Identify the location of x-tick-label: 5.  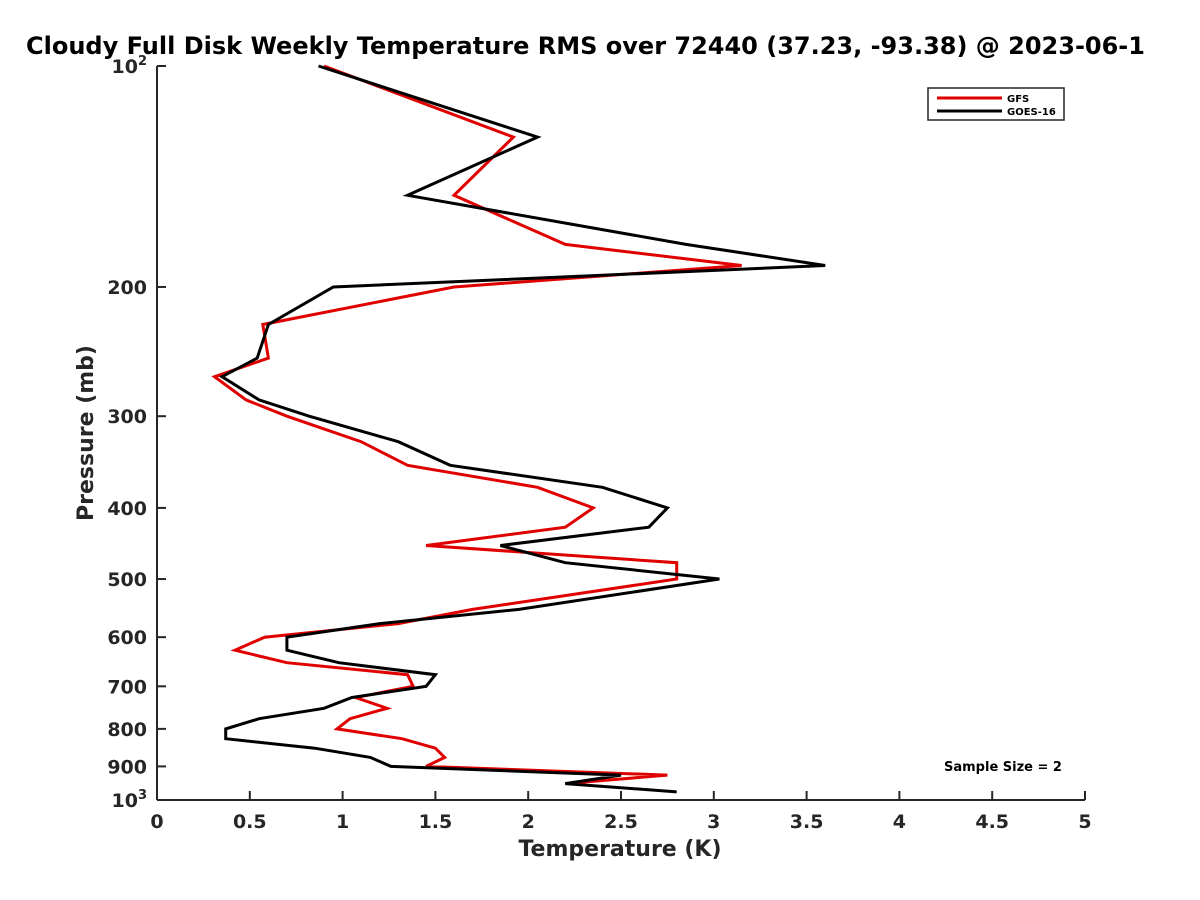
(1084, 822).